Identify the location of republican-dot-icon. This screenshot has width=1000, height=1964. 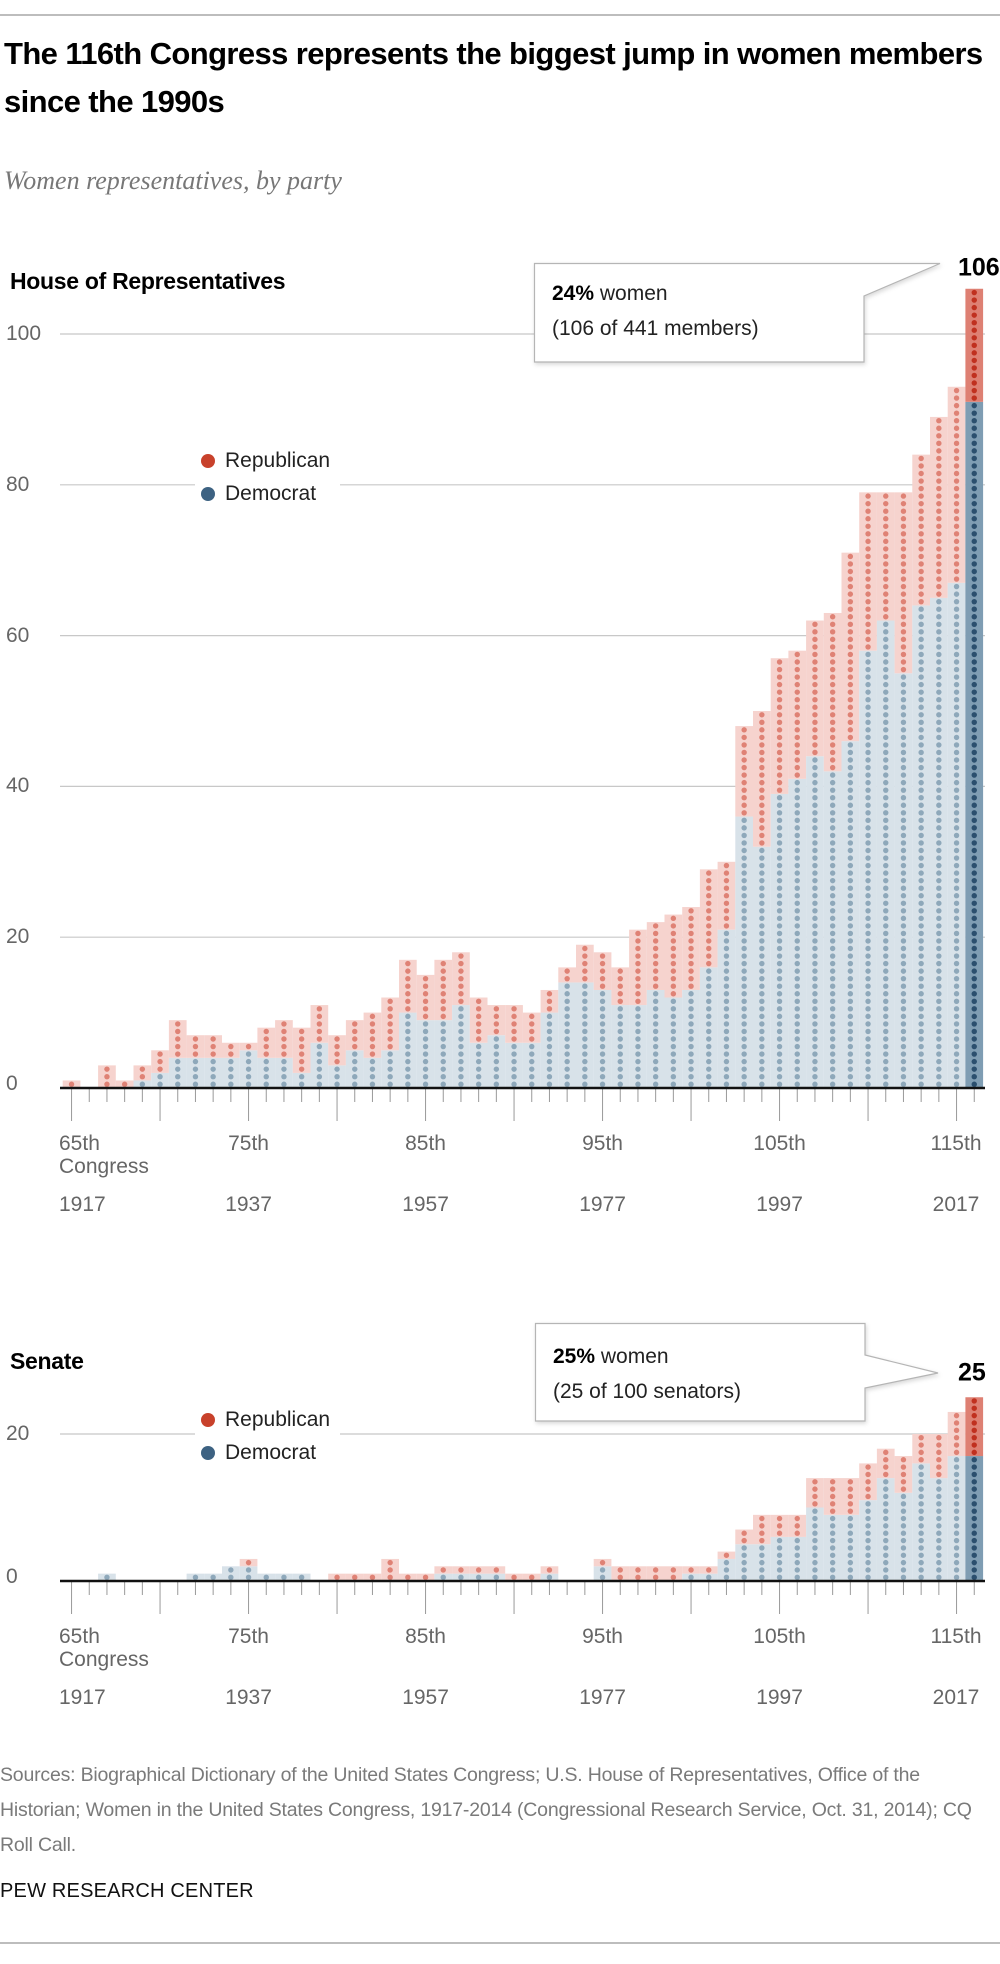
(208, 1419).